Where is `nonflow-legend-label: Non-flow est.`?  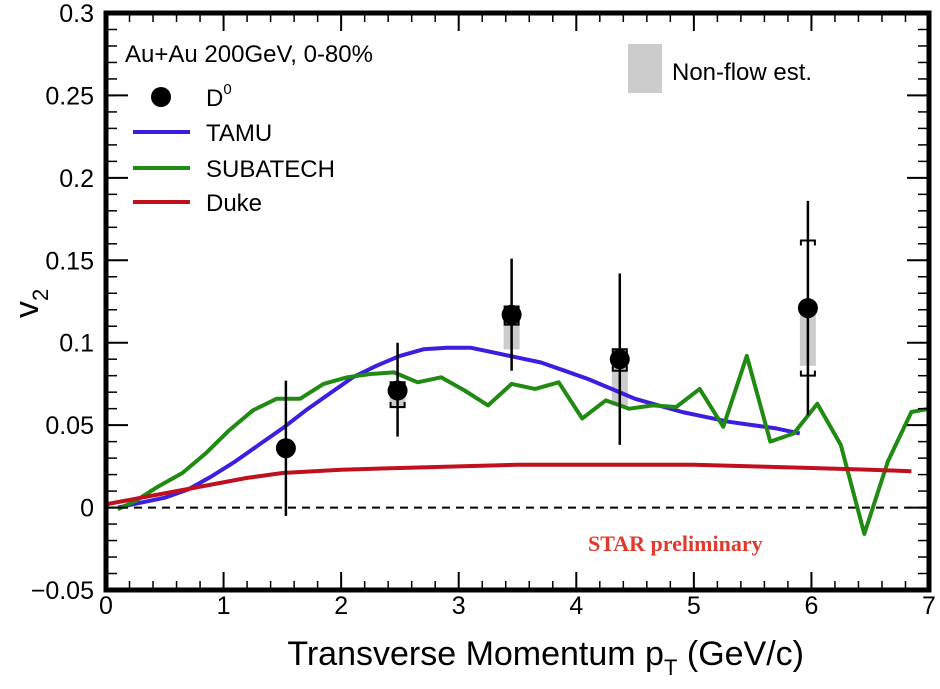 nonflow-legend-label: Non-flow est. is located at coordinates (742, 72).